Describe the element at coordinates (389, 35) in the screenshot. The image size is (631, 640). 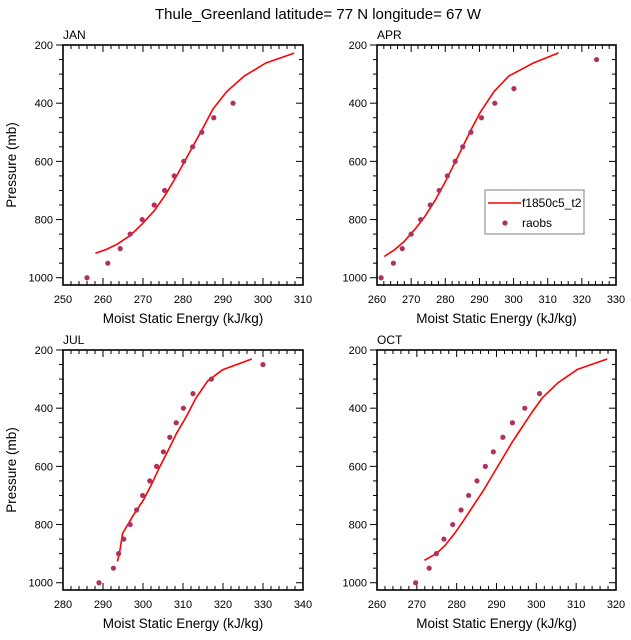
I see `panel-label: APR` at that location.